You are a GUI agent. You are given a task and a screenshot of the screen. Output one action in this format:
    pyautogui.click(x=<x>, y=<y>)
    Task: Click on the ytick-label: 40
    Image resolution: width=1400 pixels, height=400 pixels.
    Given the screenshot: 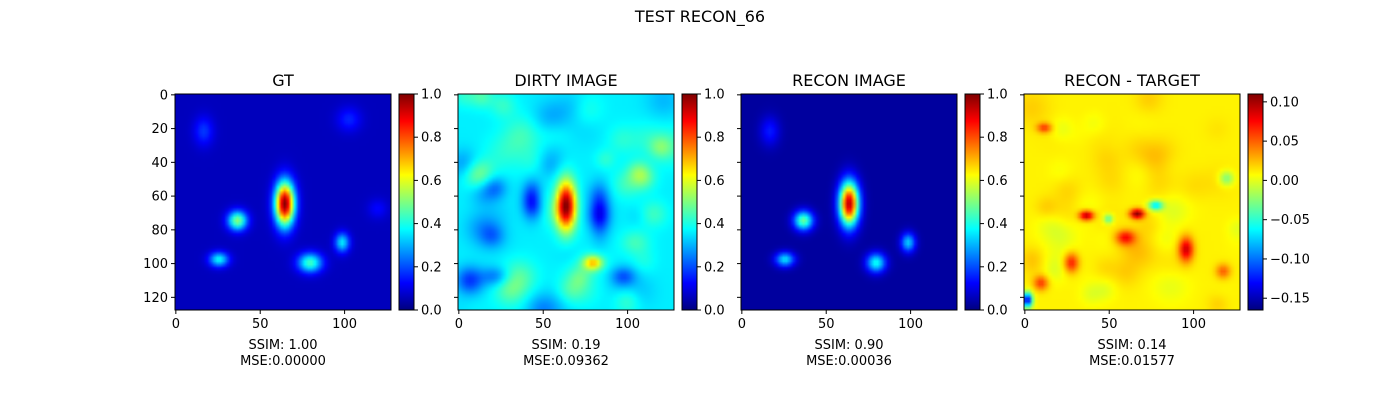 What is the action you would take?
    pyautogui.click(x=159, y=163)
    